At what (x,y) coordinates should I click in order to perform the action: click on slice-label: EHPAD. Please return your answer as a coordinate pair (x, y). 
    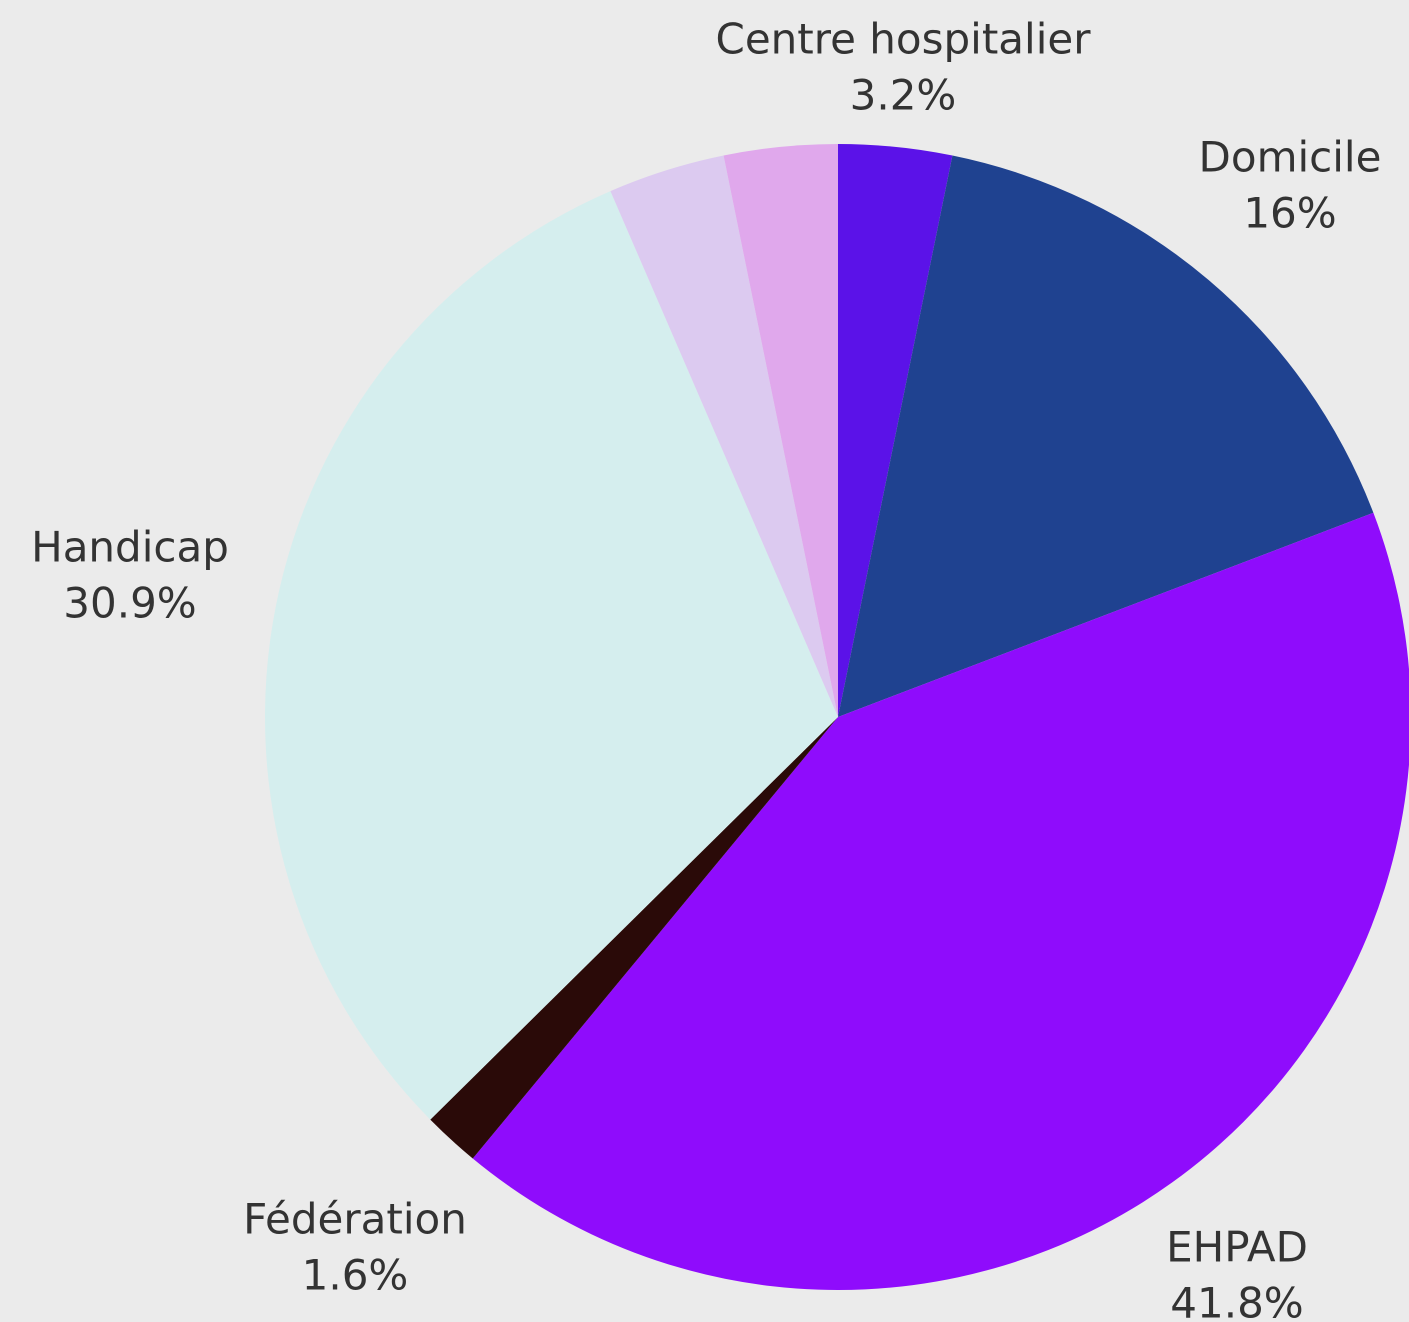
    Looking at the image, I should click on (1237, 1247).